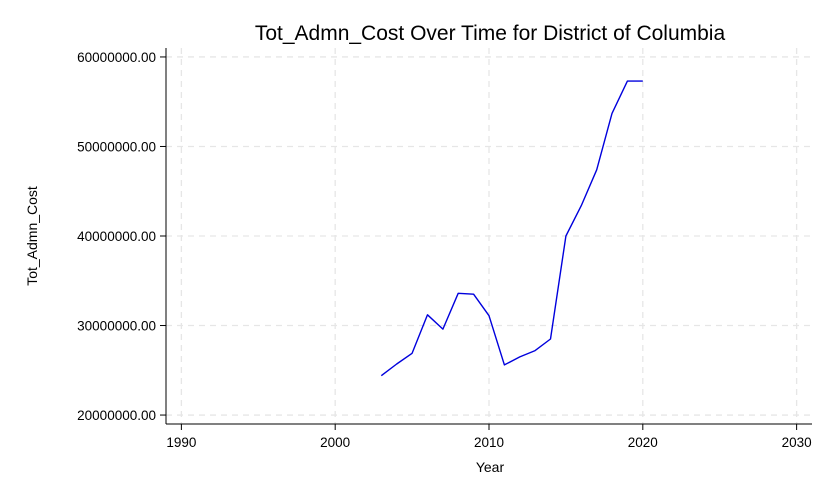 Image resolution: width=831 pixels, height=498 pixels. Describe the element at coordinates (116, 415) in the screenshot. I see `y-tick-label: 20000000.00` at that location.